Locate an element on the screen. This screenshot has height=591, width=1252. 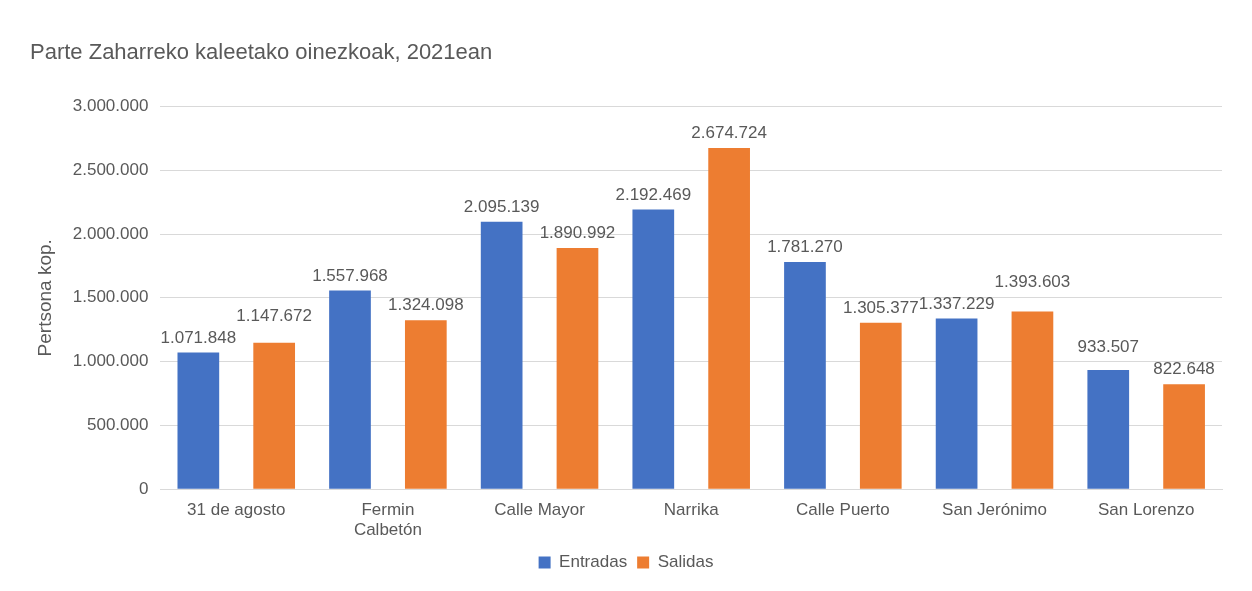
y-tick-label: 2.000.000 is located at coordinates (110, 233).